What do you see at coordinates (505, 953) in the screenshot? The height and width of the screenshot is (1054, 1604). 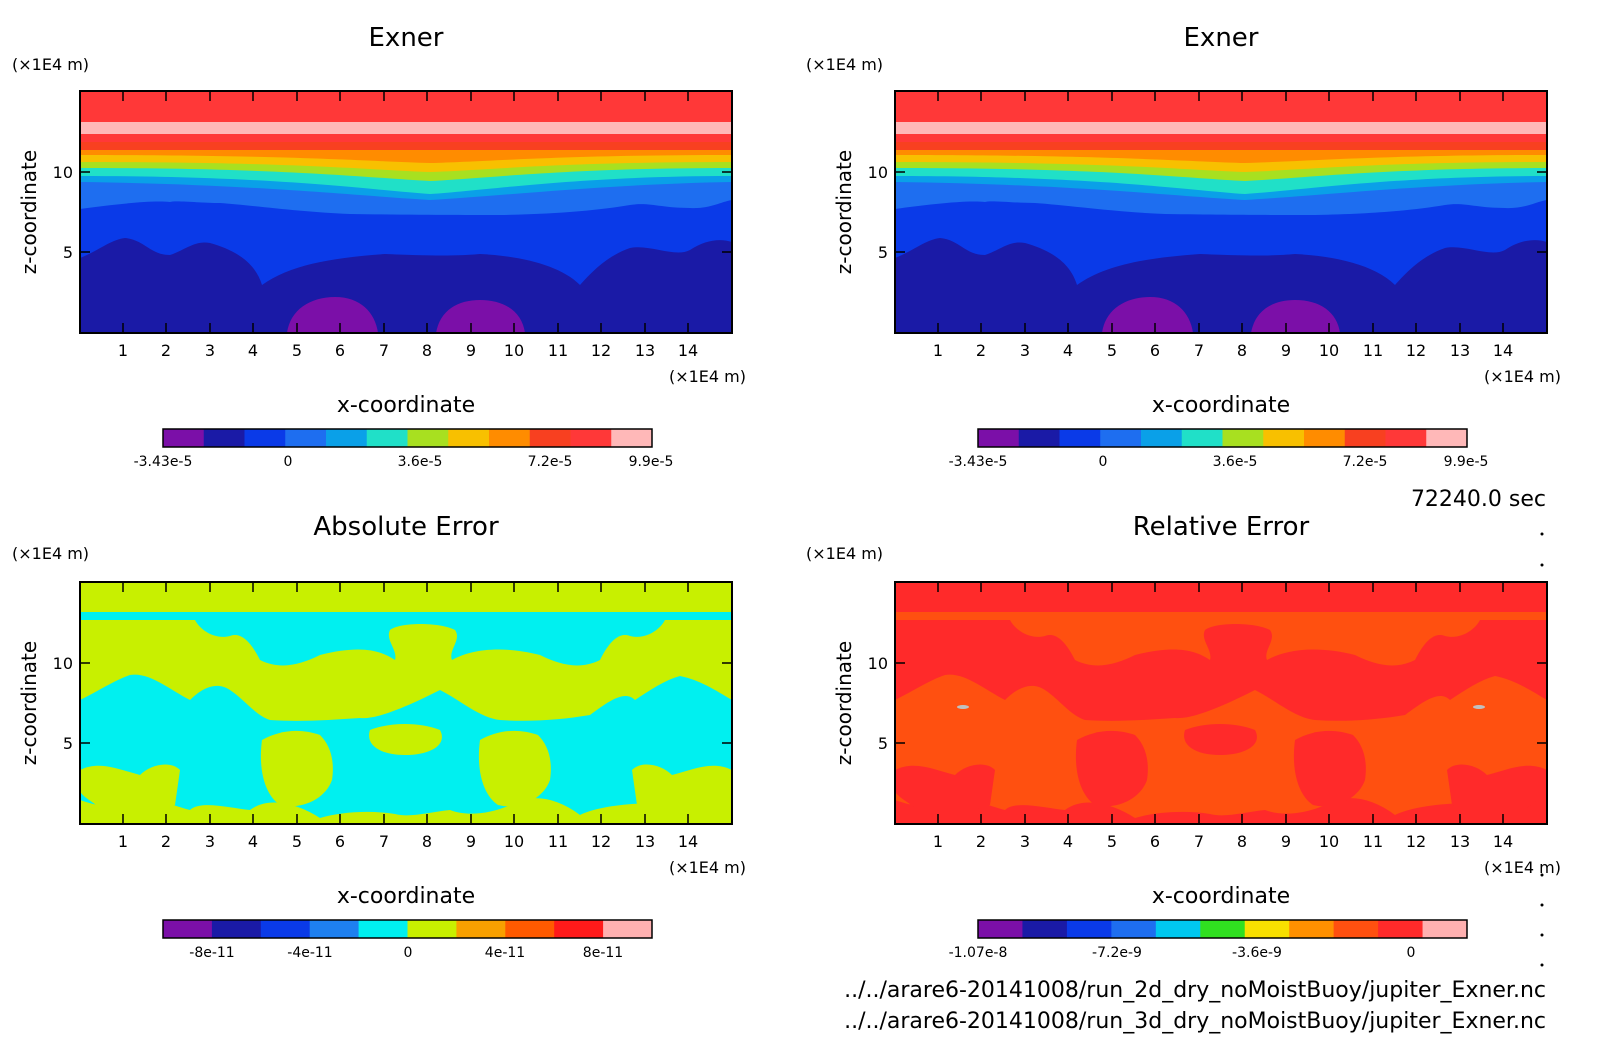 I see `colorbar-label: 4e-11` at bounding box center [505, 953].